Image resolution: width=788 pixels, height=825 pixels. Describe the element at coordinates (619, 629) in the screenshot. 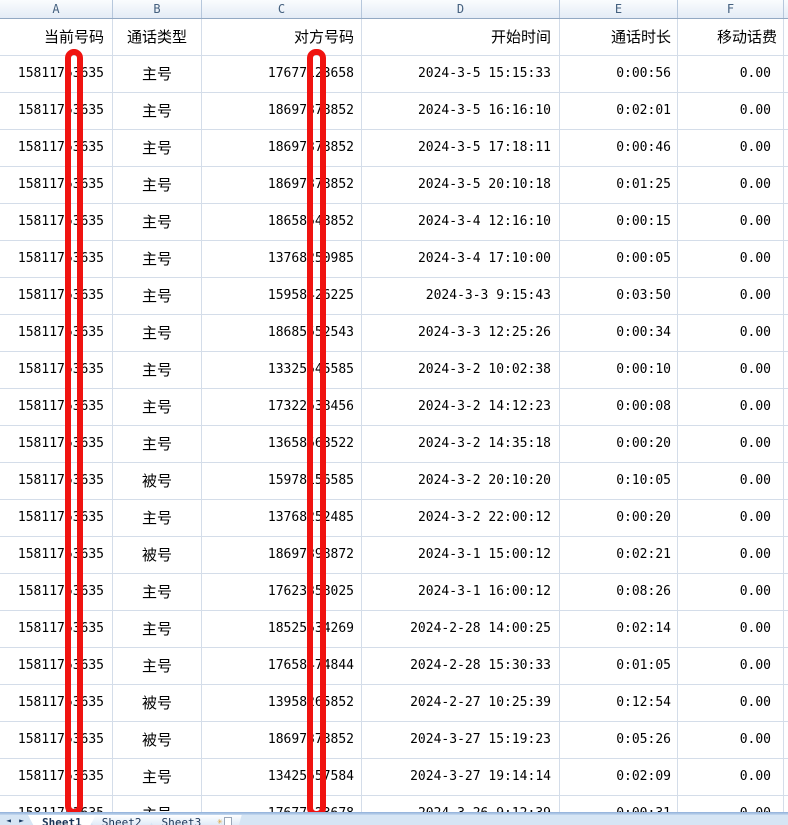

I see `cell-duration-row16: 0:02:14` at that location.